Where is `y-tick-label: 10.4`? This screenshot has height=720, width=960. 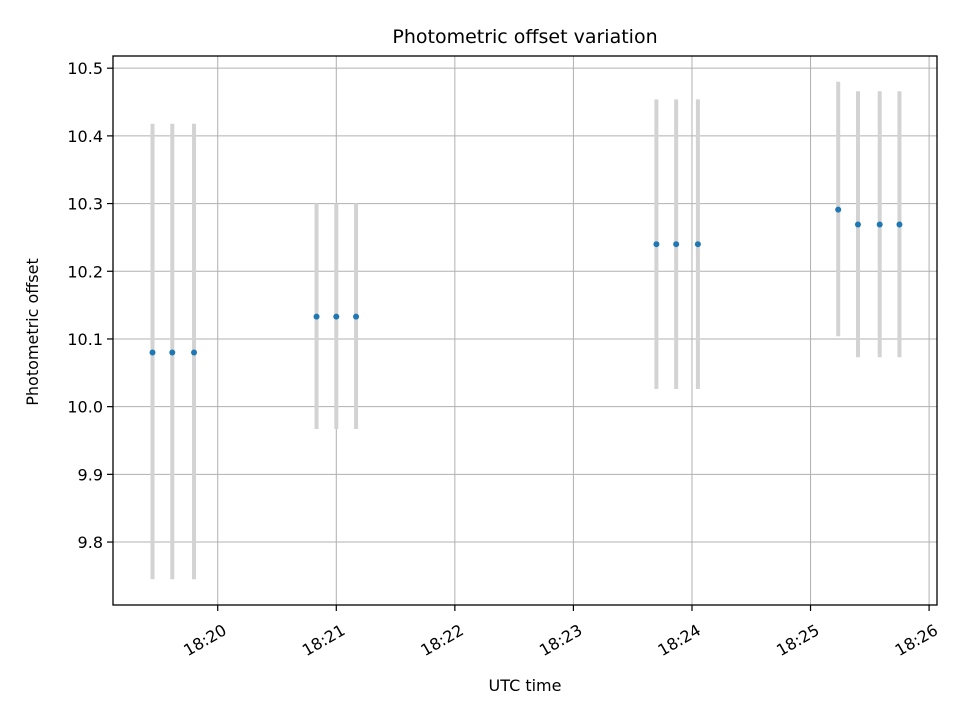
y-tick-label: 10.4 is located at coordinates (85, 136).